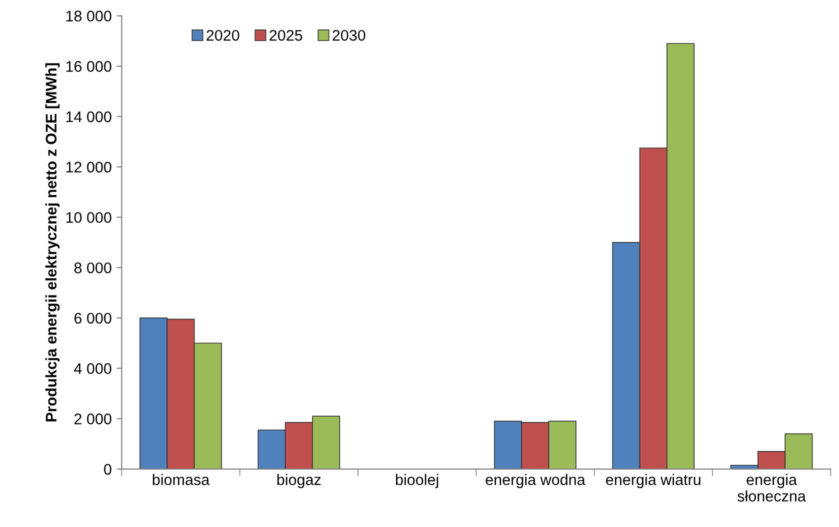 The width and height of the screenshot is (839, 527). What do you see at coordinates (299, 481) in the screenshot?
I see `x-tick-label: biogaz` at bounding box center [299, 481].